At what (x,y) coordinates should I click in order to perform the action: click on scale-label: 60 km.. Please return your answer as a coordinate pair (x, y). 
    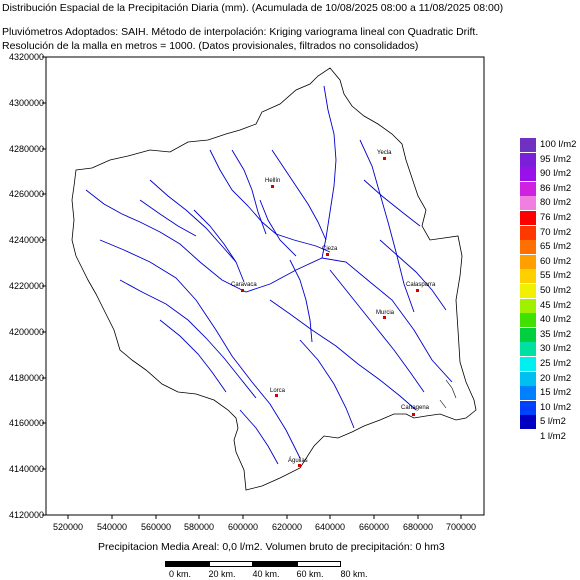
    Looking at the image, I should click on (310, 574).